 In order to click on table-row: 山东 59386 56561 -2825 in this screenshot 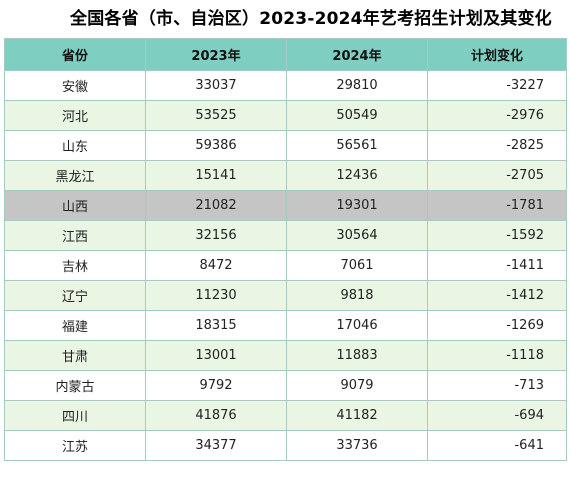, I will do `click(285, 145)`.